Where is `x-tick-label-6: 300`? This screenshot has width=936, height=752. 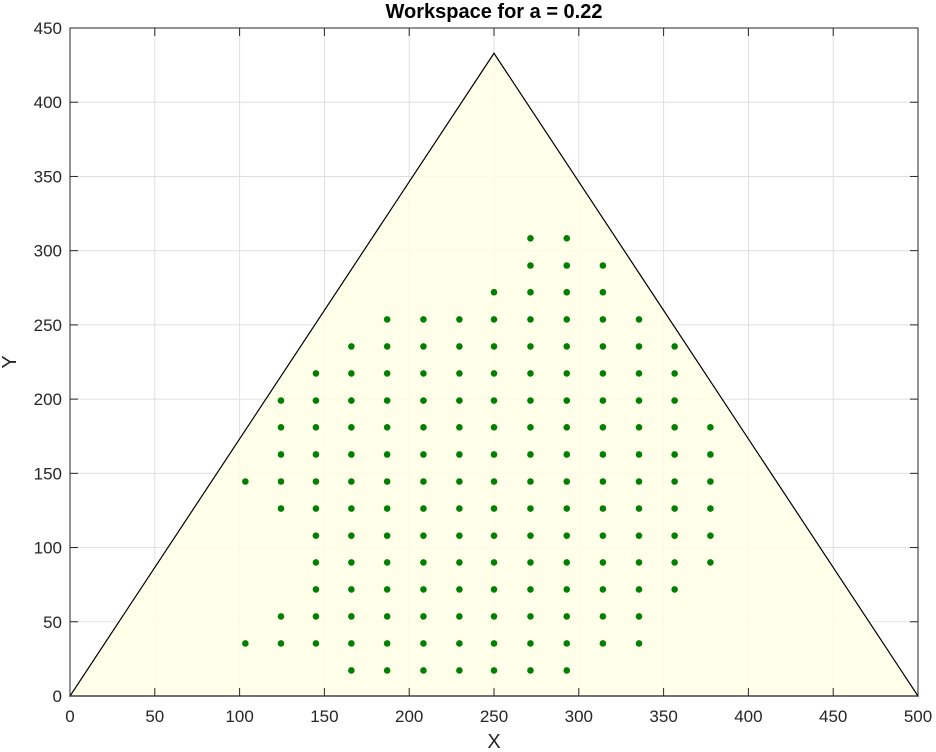
x-tick-label-6: 300 is located at coordinates (579, 716).